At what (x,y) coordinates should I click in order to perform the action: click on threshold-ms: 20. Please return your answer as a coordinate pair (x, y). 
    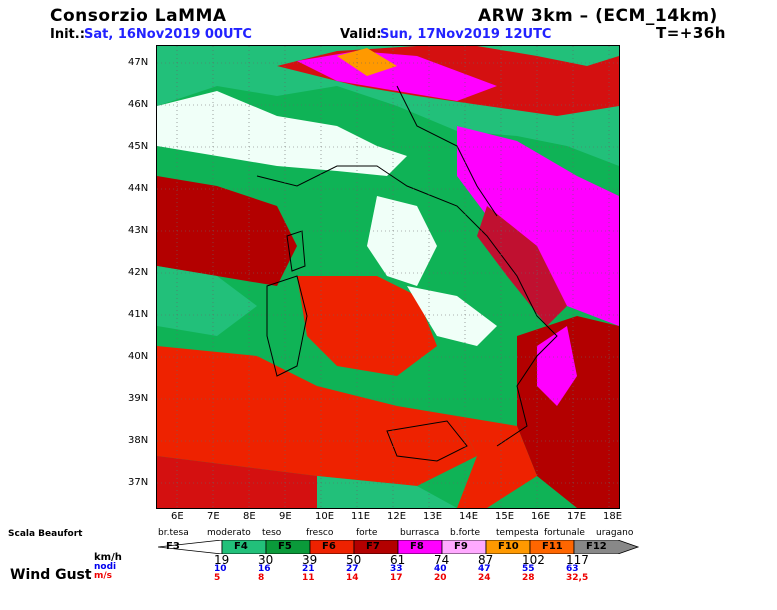
    Looking at the image, I should click on (440, 578).